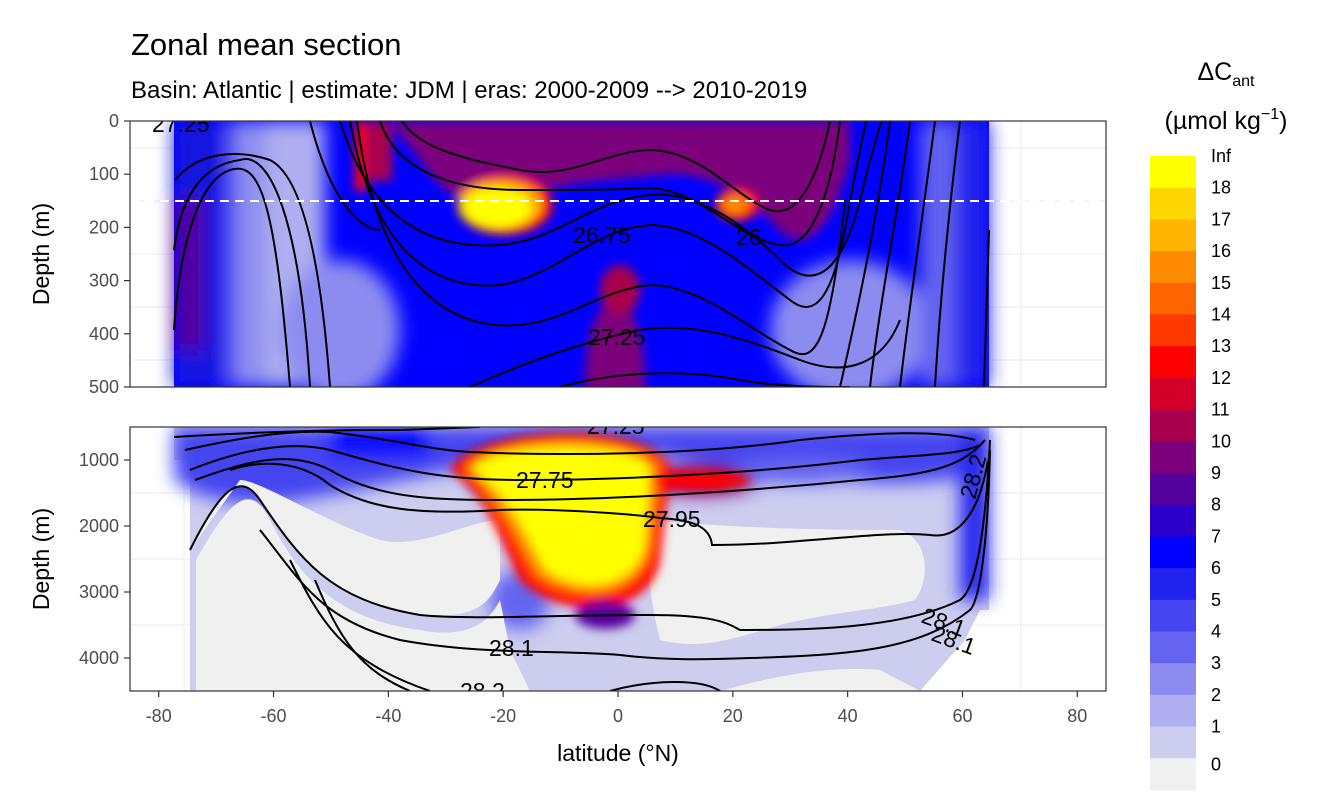 This screenshot has width=1344, height=806. Describe the element at coordinates (1077, 716) in the screenshot. I see `x-tick-label: 80` at that location.